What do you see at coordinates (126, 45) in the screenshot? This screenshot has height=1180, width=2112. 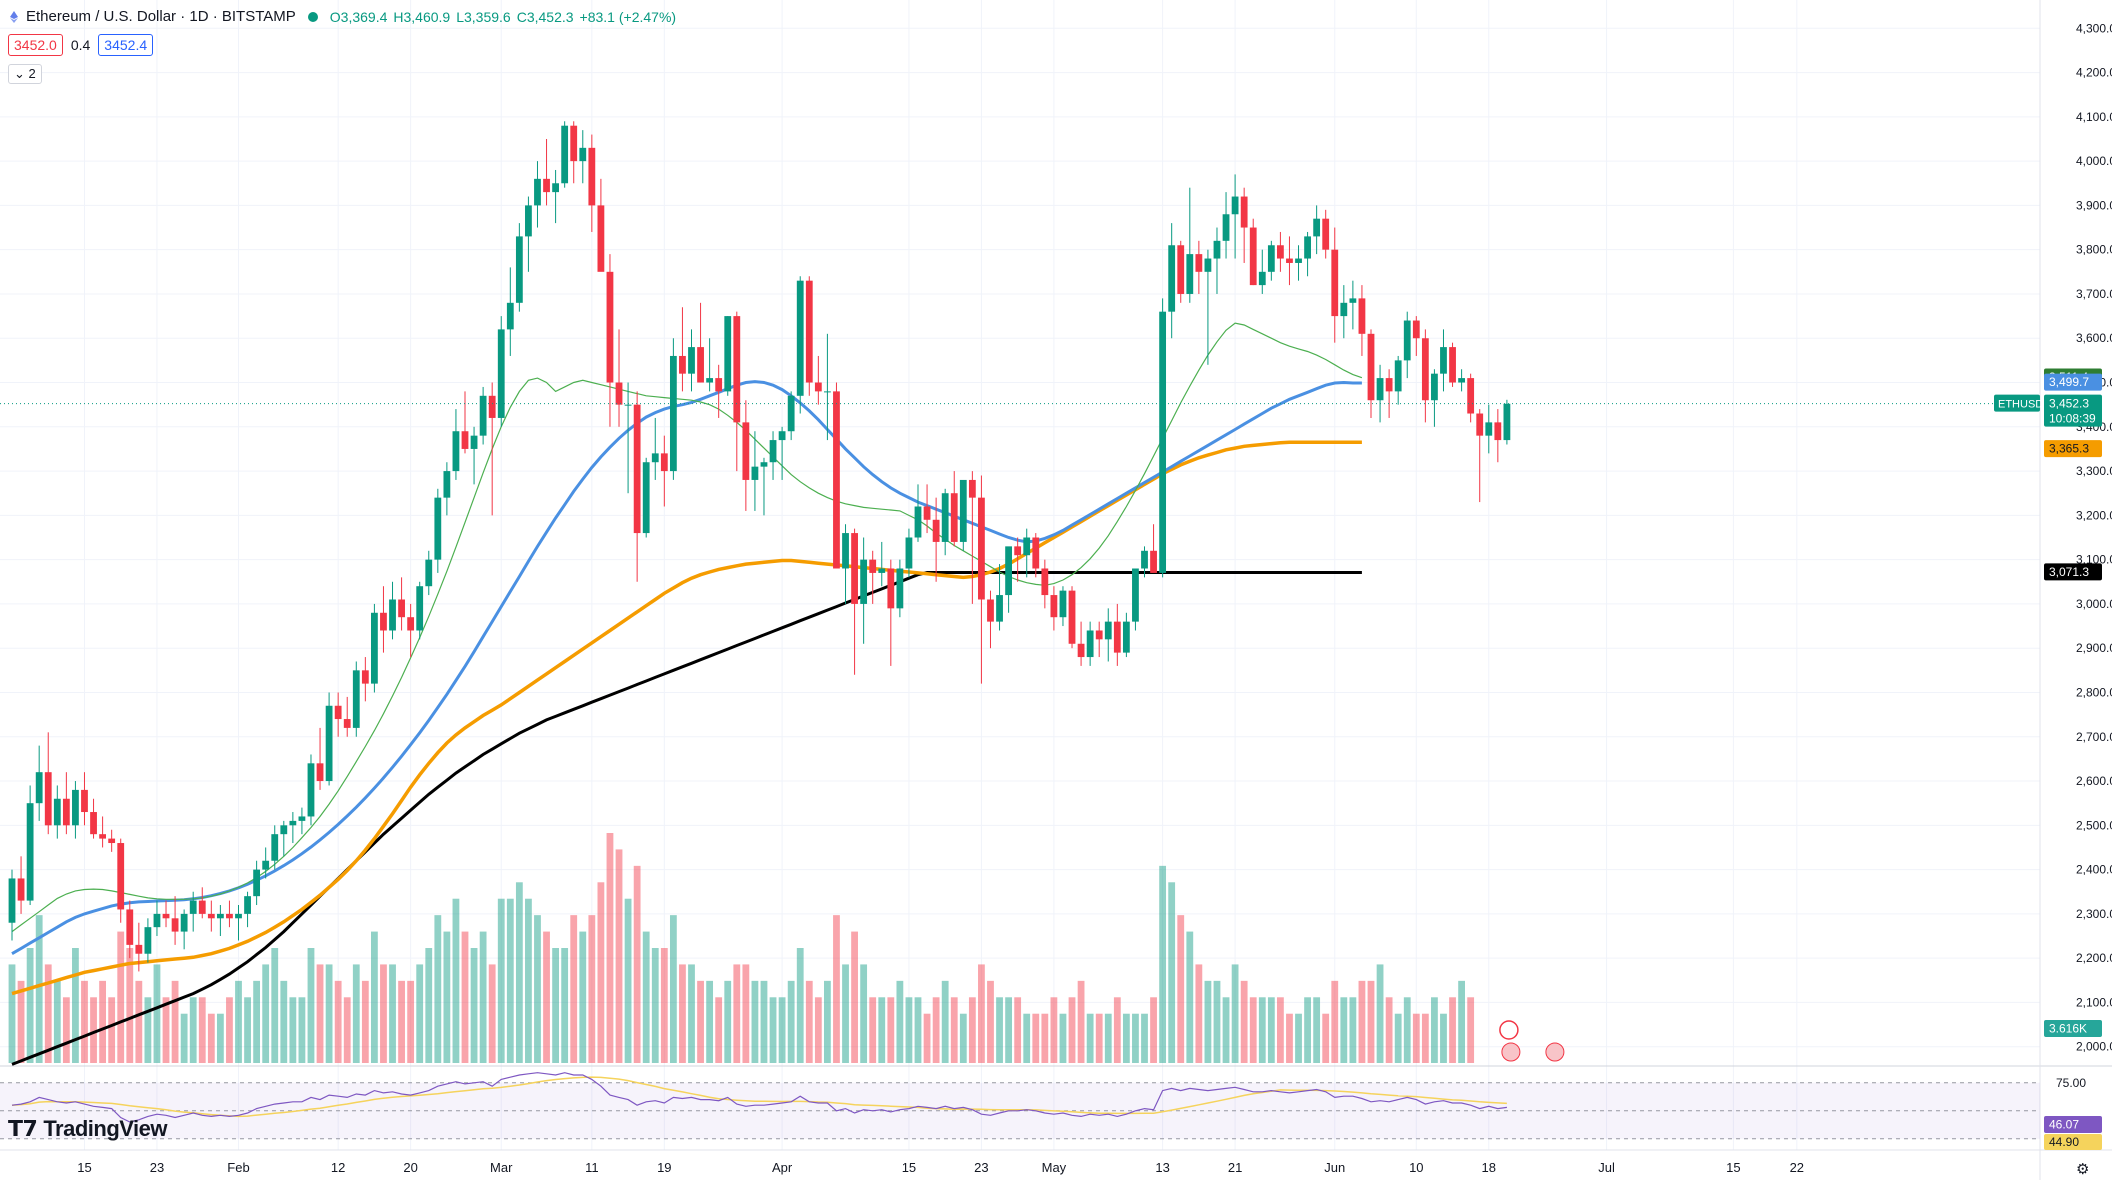 I see `buy-price-button: 3452.4` at bounding box center [126, 45].